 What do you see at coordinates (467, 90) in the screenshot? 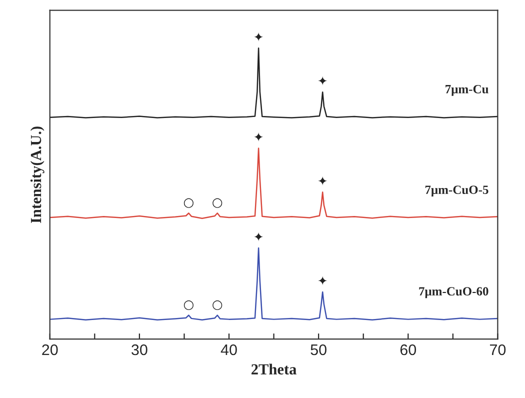
I see `series-label: 7μm-Cu` at bounding box center [467, 90].